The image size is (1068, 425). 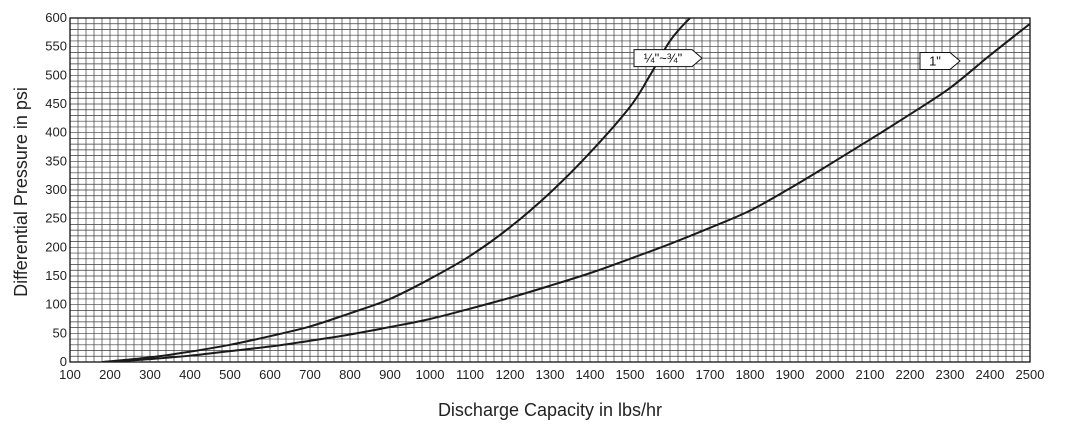 I want to click on y-tick-label: 200, so click(x=56, y=246).